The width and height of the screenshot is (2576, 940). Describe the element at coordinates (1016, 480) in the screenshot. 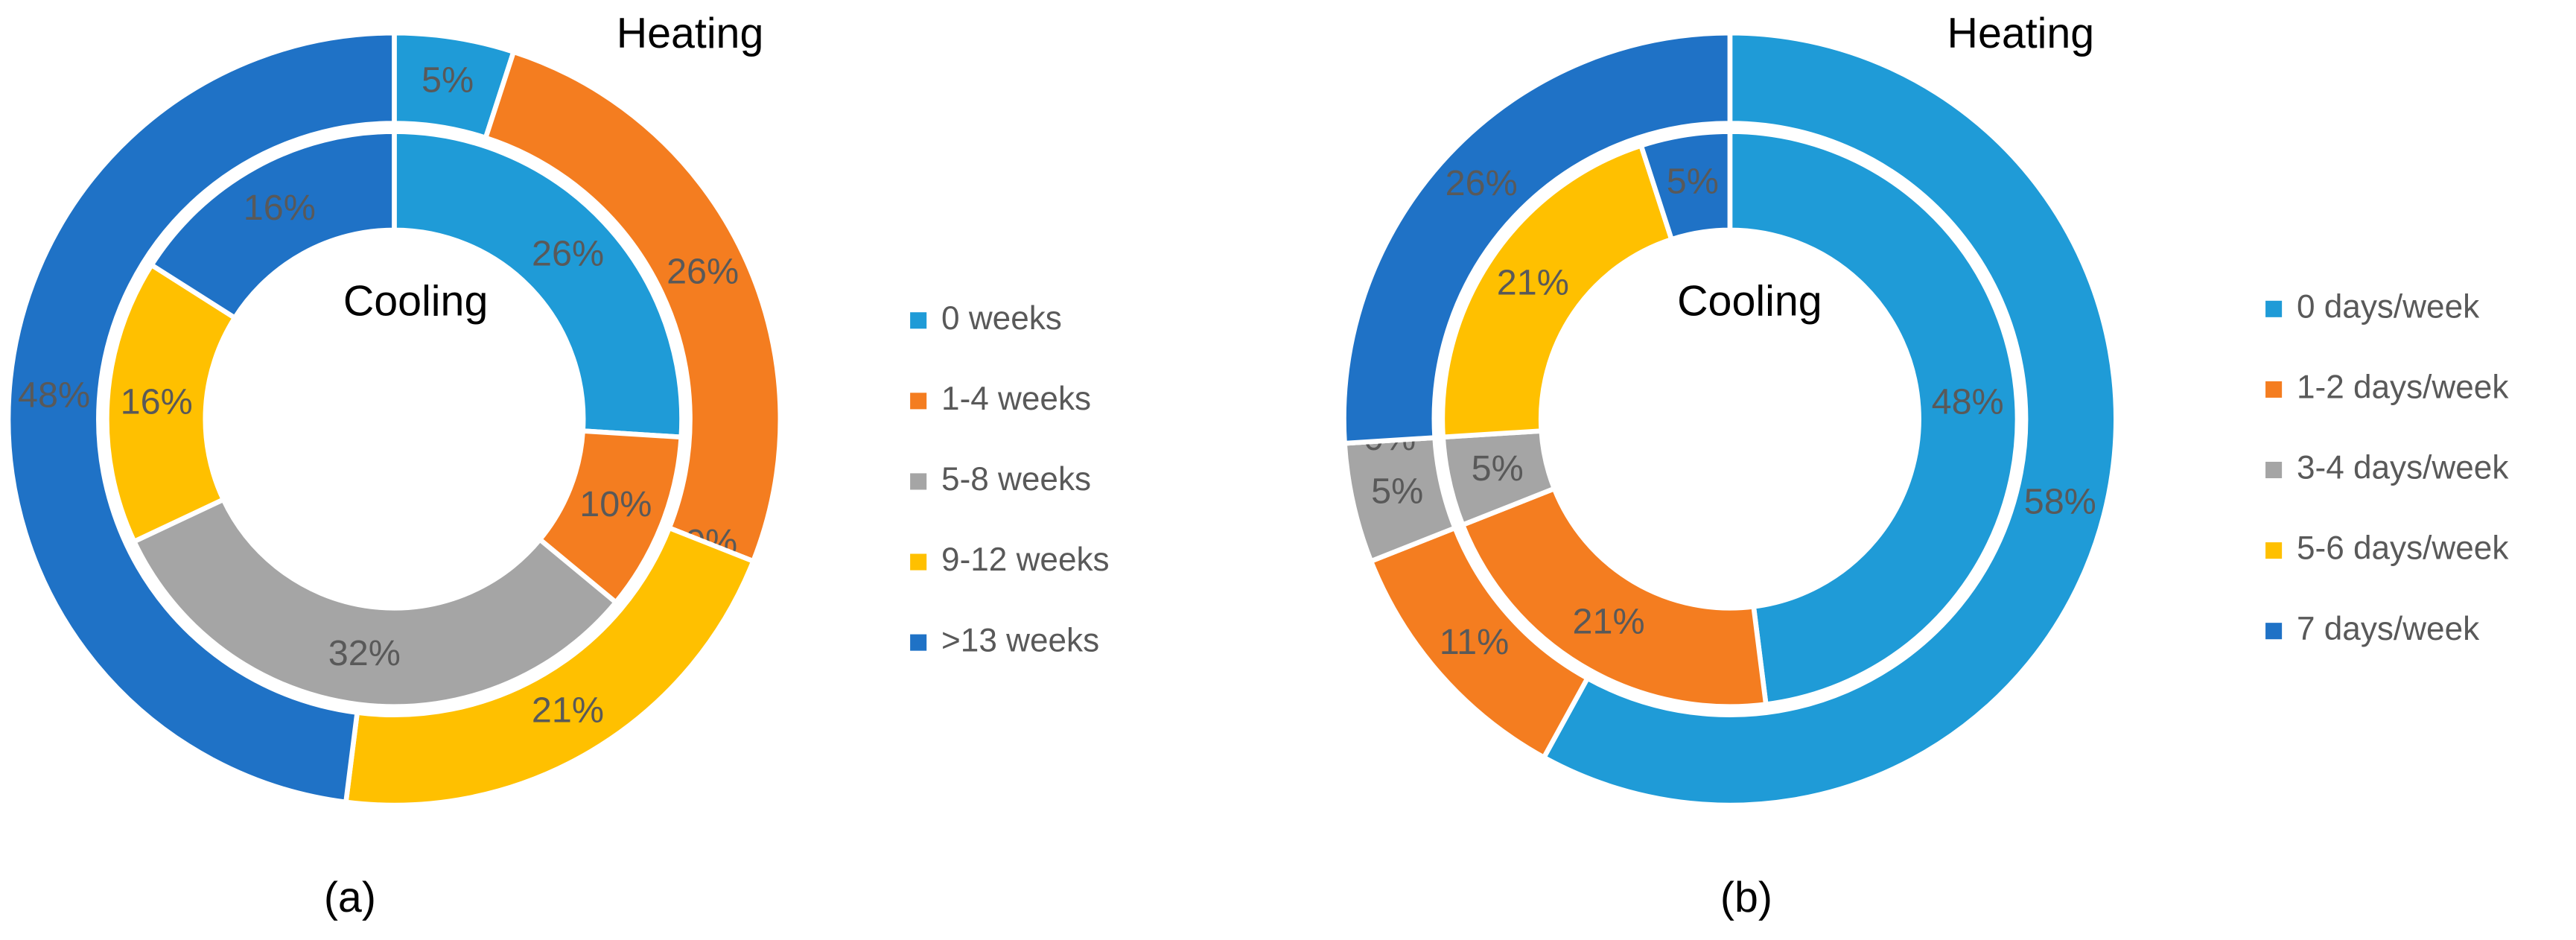

I see `legend-label: 5-8 weeks` at that location.